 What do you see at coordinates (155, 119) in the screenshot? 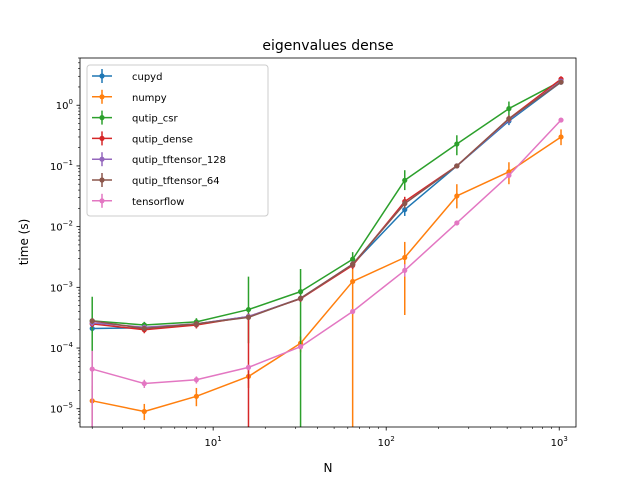
I see `legend-label: qutip_csr` at bounding box center [155, 119].